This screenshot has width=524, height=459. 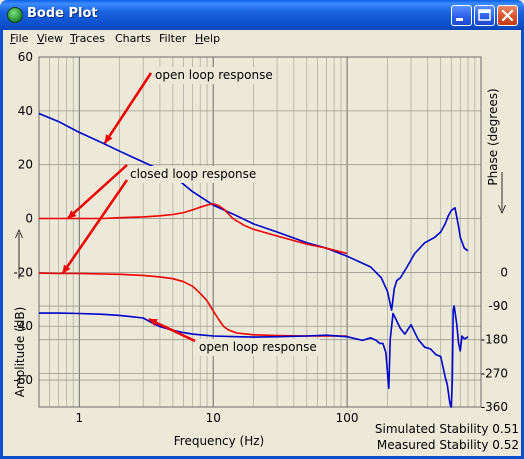 What do you see at coordinates (20, 352) in the screenshot?
I see `y-axis-label: Amplitude (dB)` at bounding box center [20, 352].